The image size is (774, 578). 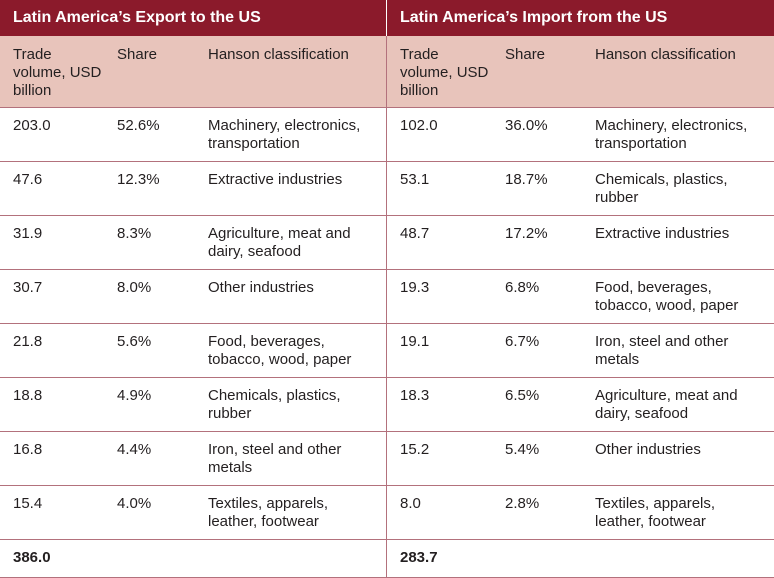 What do you see at coordinates (278, 54) in the screenshot?
I see `export-header-classification: Hanson classification` at bounding box center [278, 54].